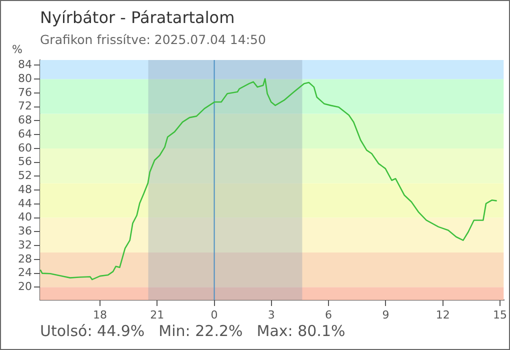  What do you see at coordinates (153, 39) in the screenshot?
I see `chart-subtitle: Grafikon frissítve: 2025.07.04 14:50` at bounding box center [153, 39].